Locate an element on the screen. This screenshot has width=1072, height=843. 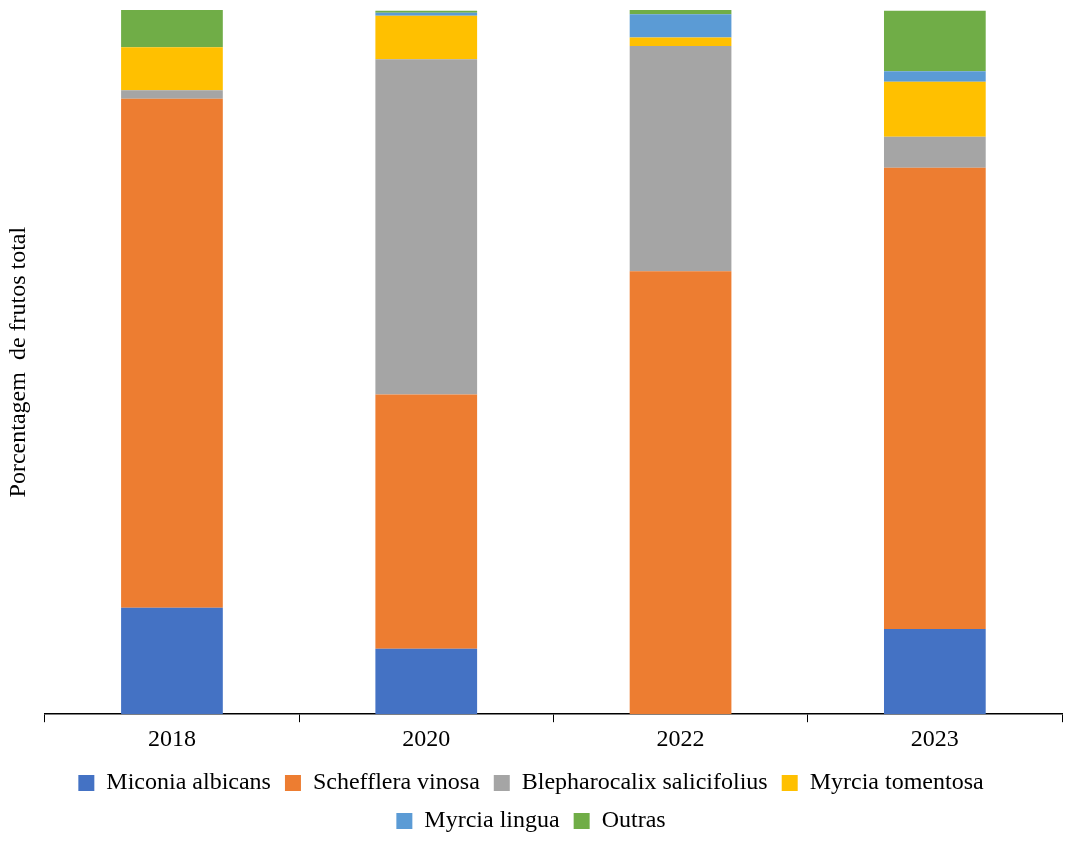
x-tick-label: 2018 is located at coordinates (171, 737).